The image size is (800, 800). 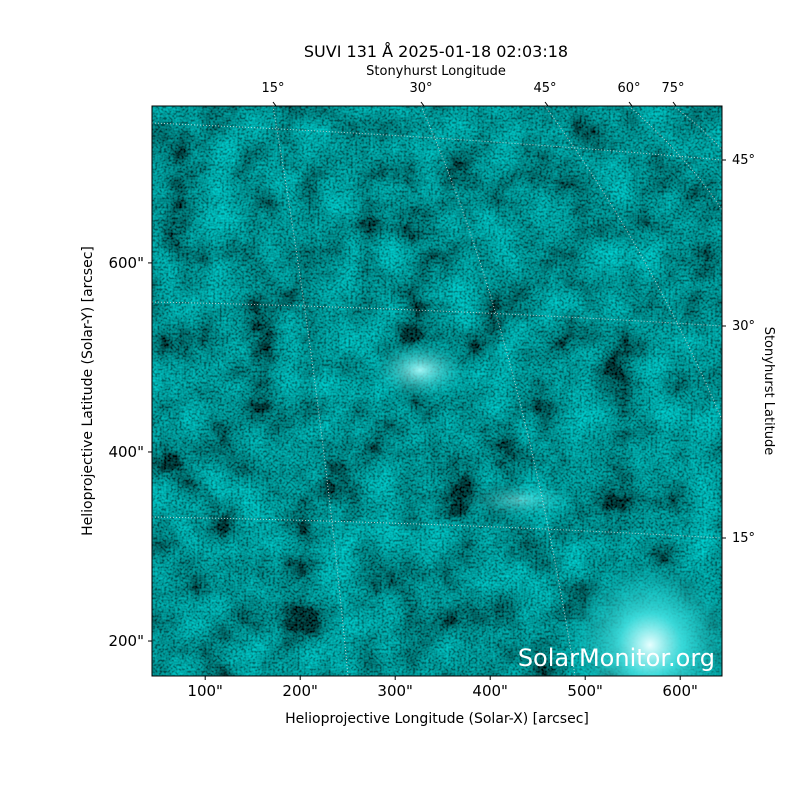 What do you see at coordinates (436, 71) in the screenshot?
I see `top-axis-label: Stonyhurst Longitude` at bounding box center [436, 71].